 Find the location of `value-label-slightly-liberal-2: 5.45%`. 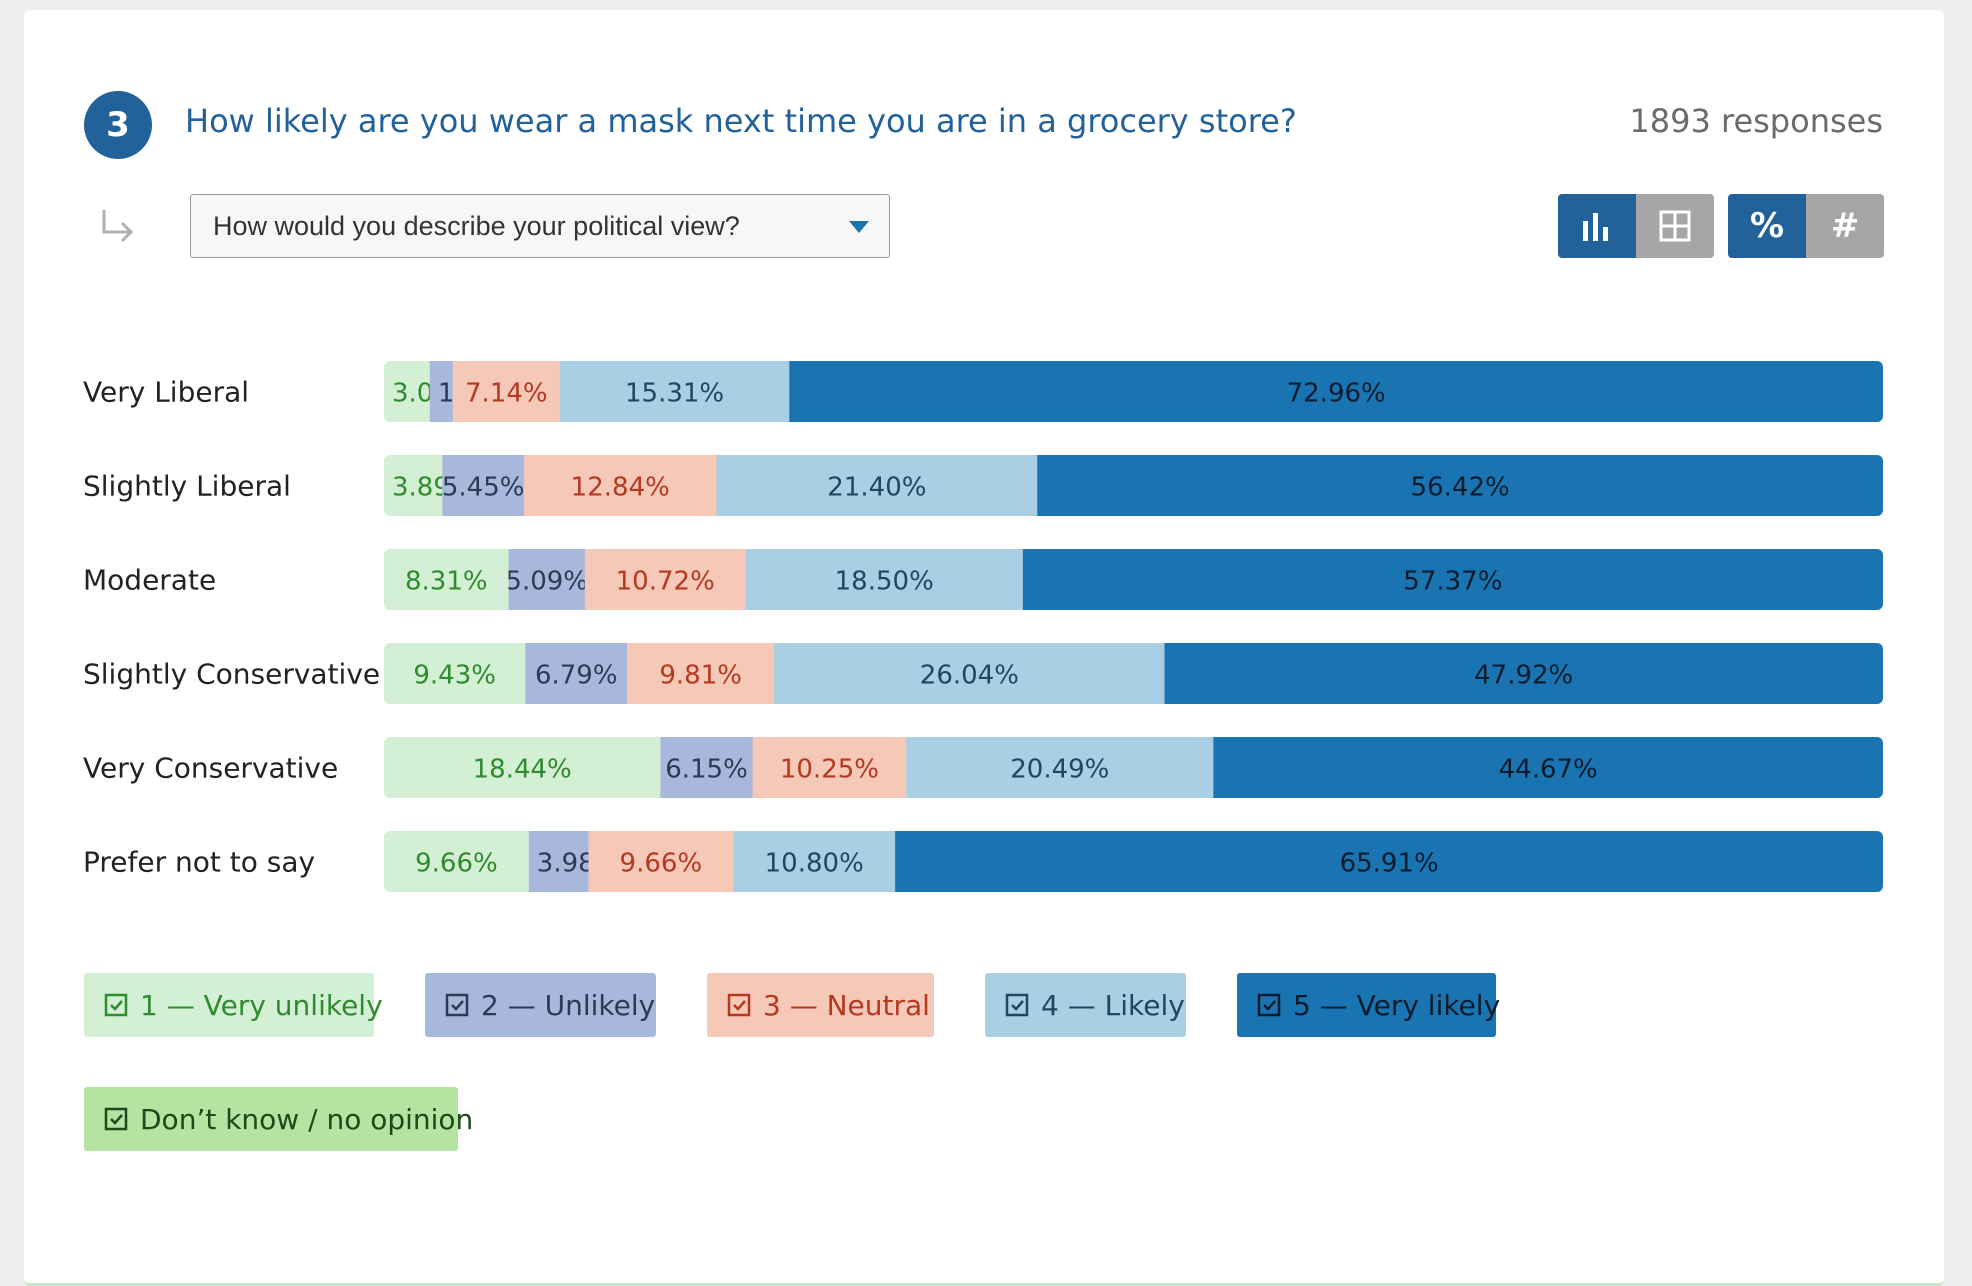

value-label-slightly-liberal-2: 5.45% is located at coordinates (483, 488).